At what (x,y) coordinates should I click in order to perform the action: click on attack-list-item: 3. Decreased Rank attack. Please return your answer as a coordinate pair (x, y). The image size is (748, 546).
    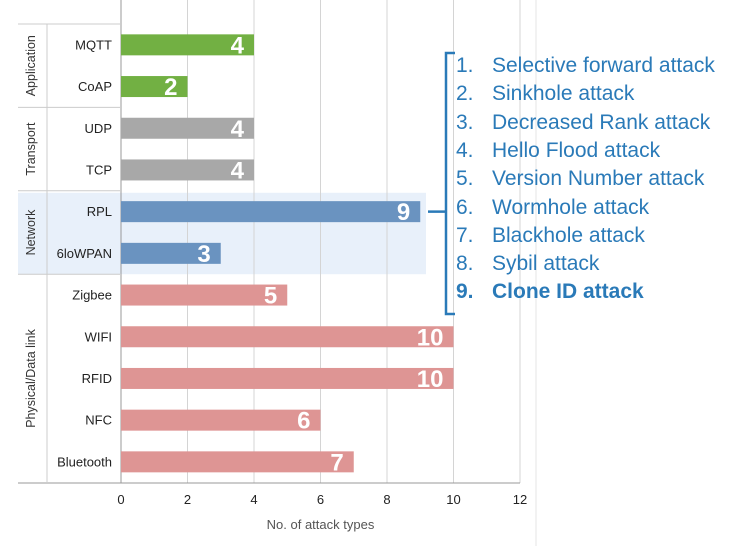
    Looking at the image, I should click on (579, 123).